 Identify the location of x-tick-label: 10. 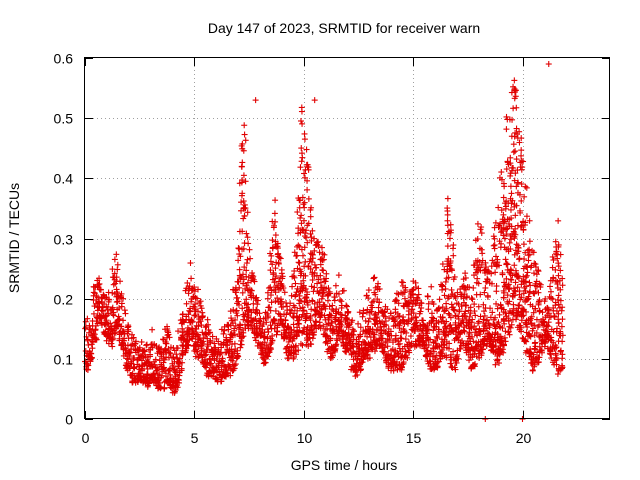
(305, 438).